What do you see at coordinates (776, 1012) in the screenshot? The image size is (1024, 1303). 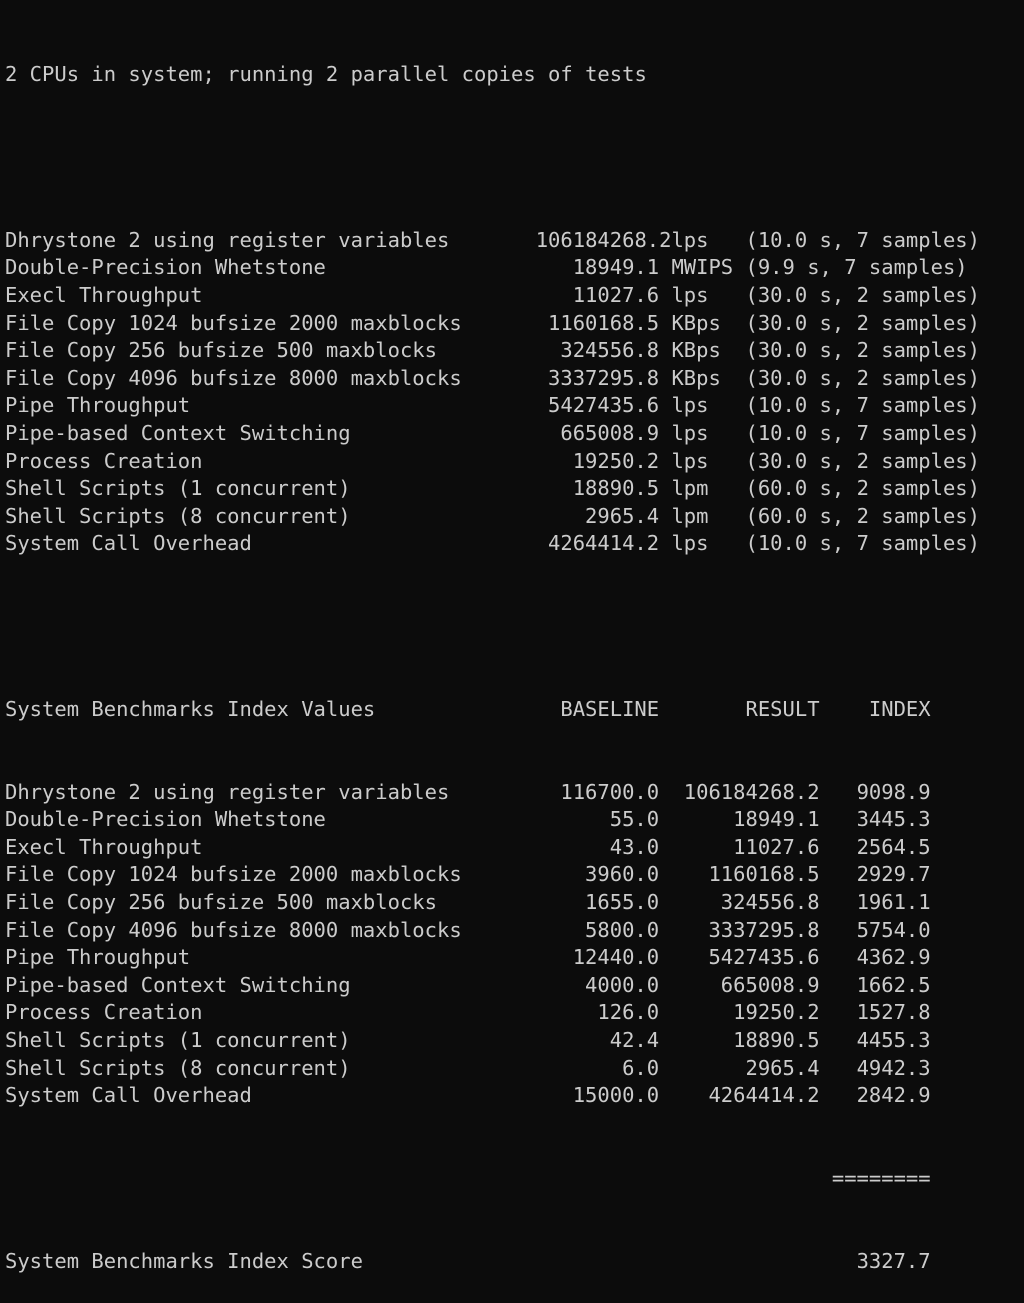 I see `index-result: 19250.2` at bounding box center [776, 1012].